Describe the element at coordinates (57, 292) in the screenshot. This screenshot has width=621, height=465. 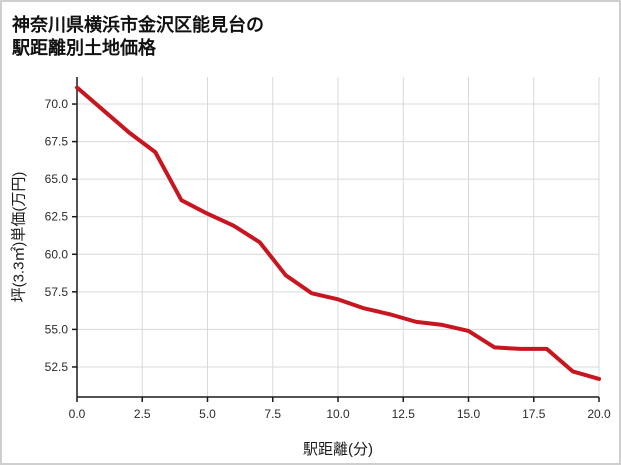
I see `y-tick-label: 57.5` at that location.